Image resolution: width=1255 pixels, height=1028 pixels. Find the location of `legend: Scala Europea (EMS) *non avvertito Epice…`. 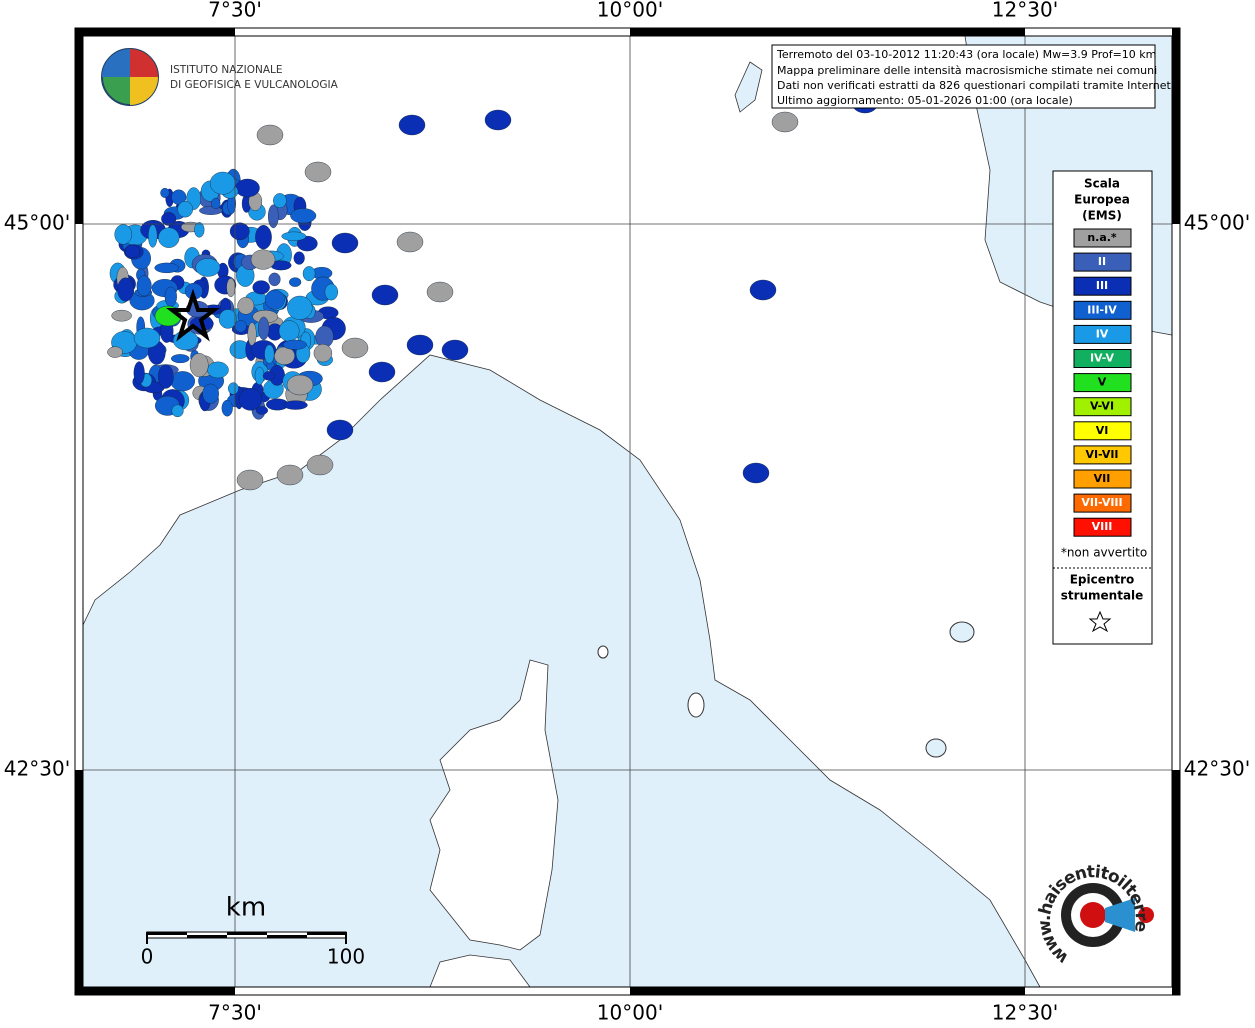

legend: Scala Europea (EMS) *non avvertito Epice… is located at coordinates (1102, 407).